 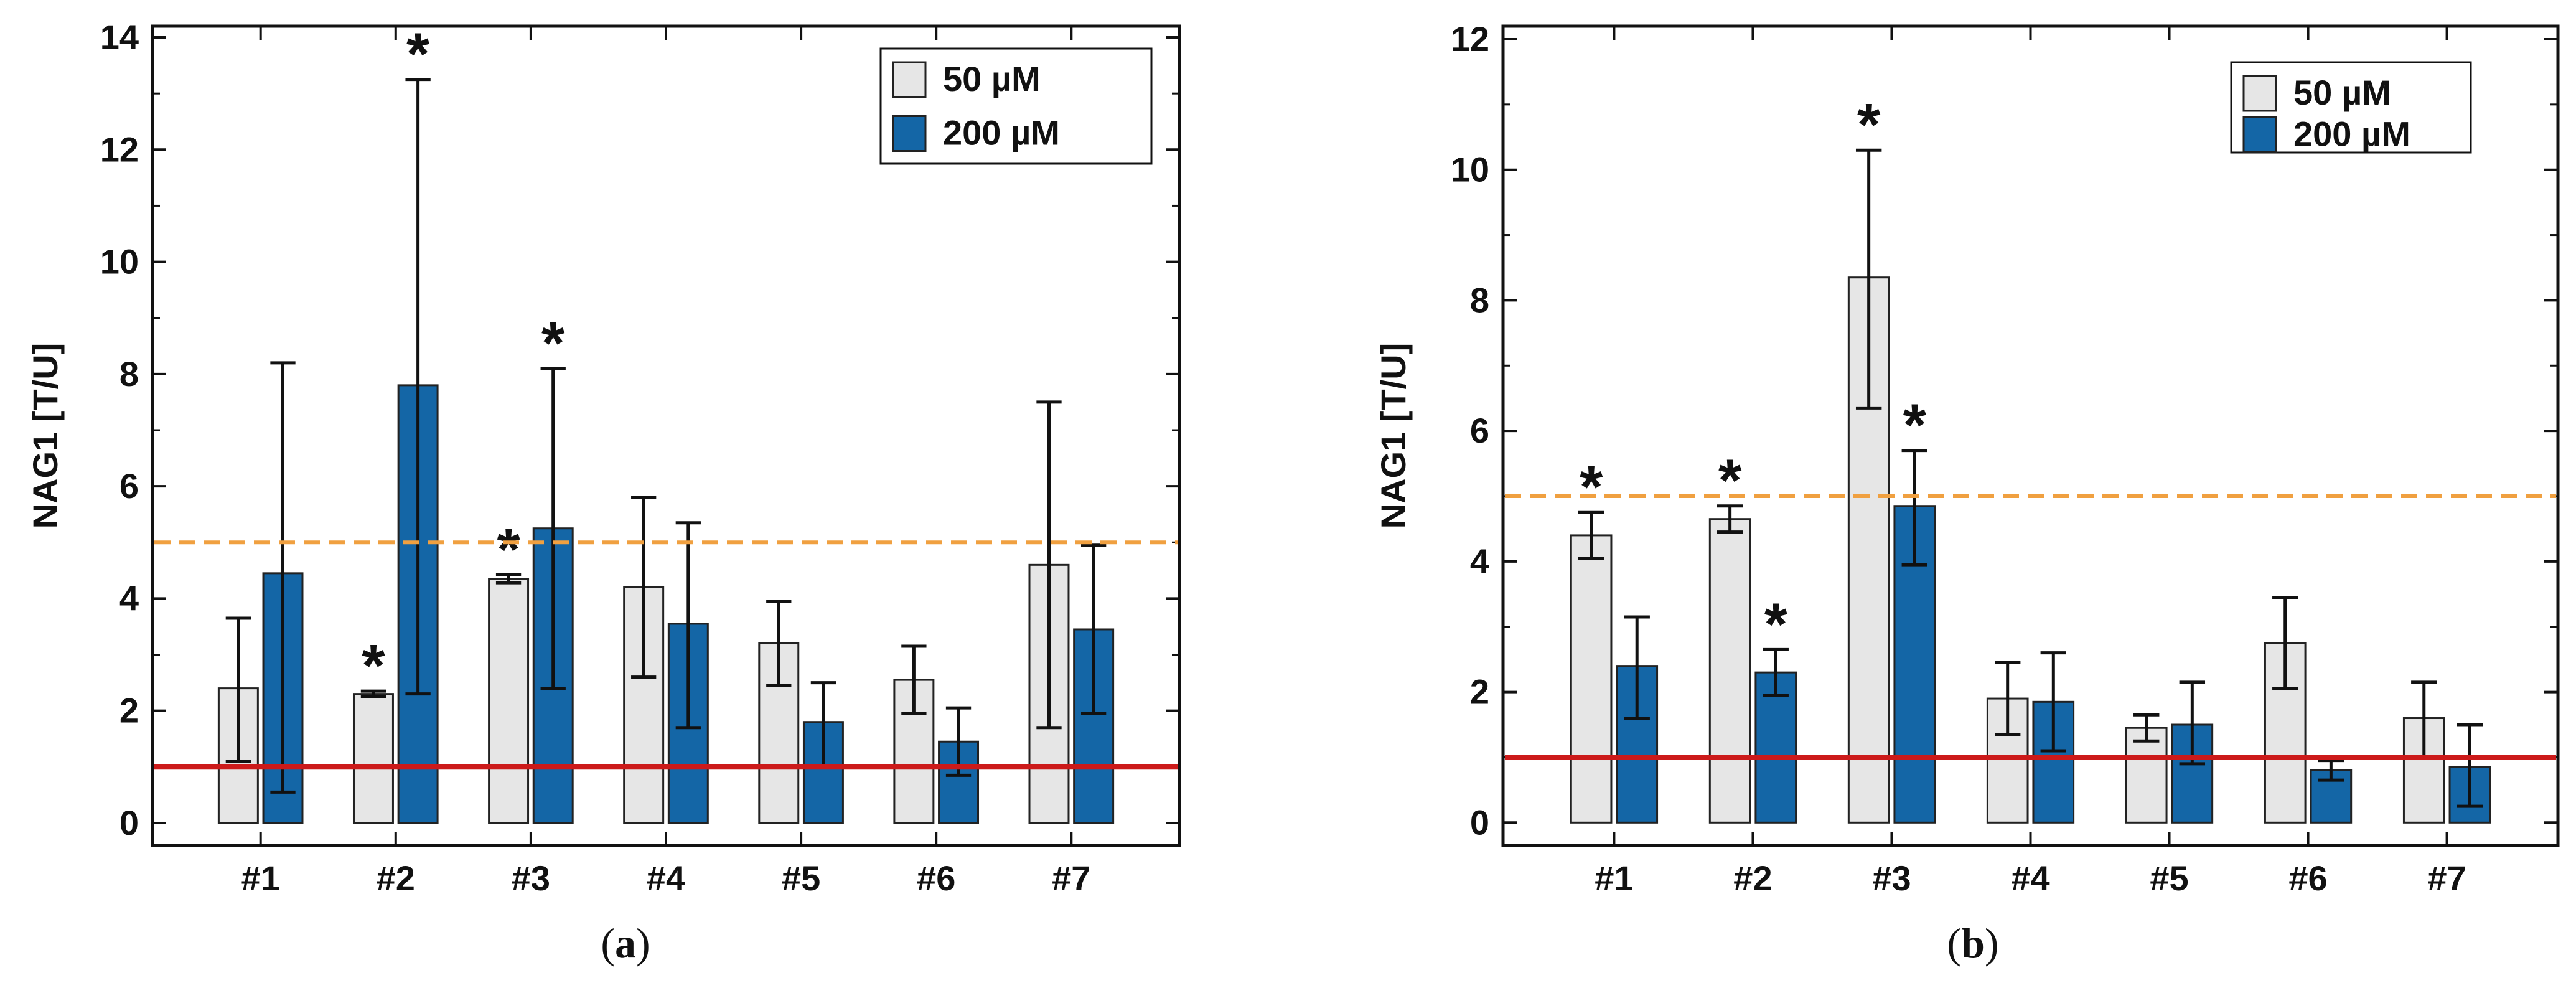 I want to click on y-tick-label: 14, so click(x=119, y=37).